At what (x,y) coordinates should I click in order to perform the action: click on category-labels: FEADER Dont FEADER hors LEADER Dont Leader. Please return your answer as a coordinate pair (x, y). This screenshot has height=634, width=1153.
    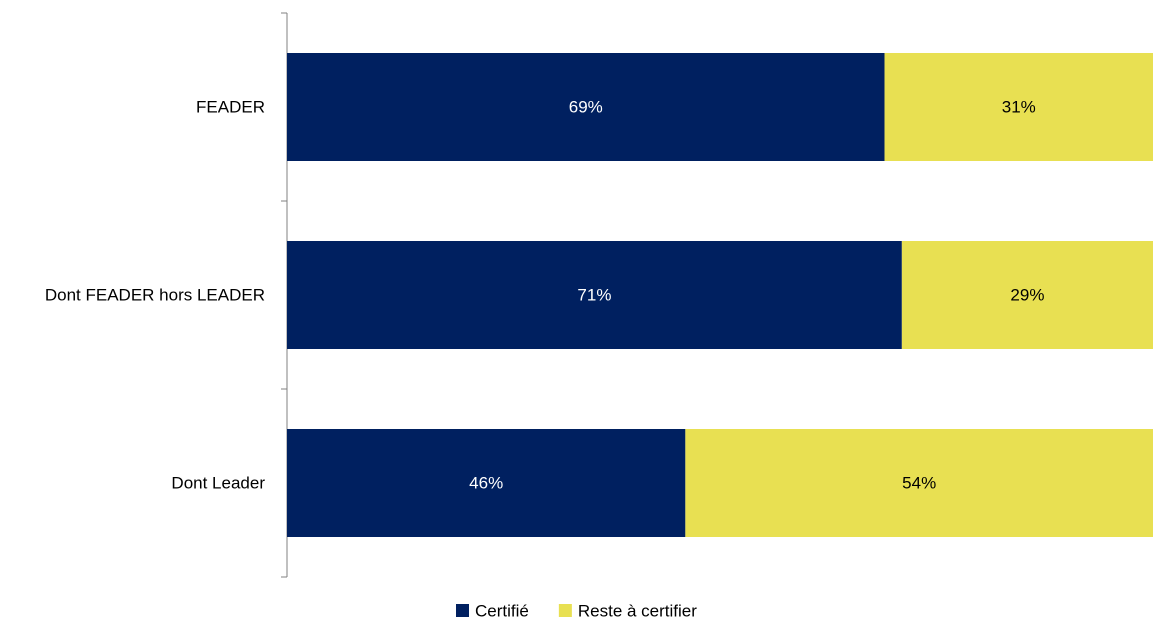
    Looking at the image, I should click on (155, 295).